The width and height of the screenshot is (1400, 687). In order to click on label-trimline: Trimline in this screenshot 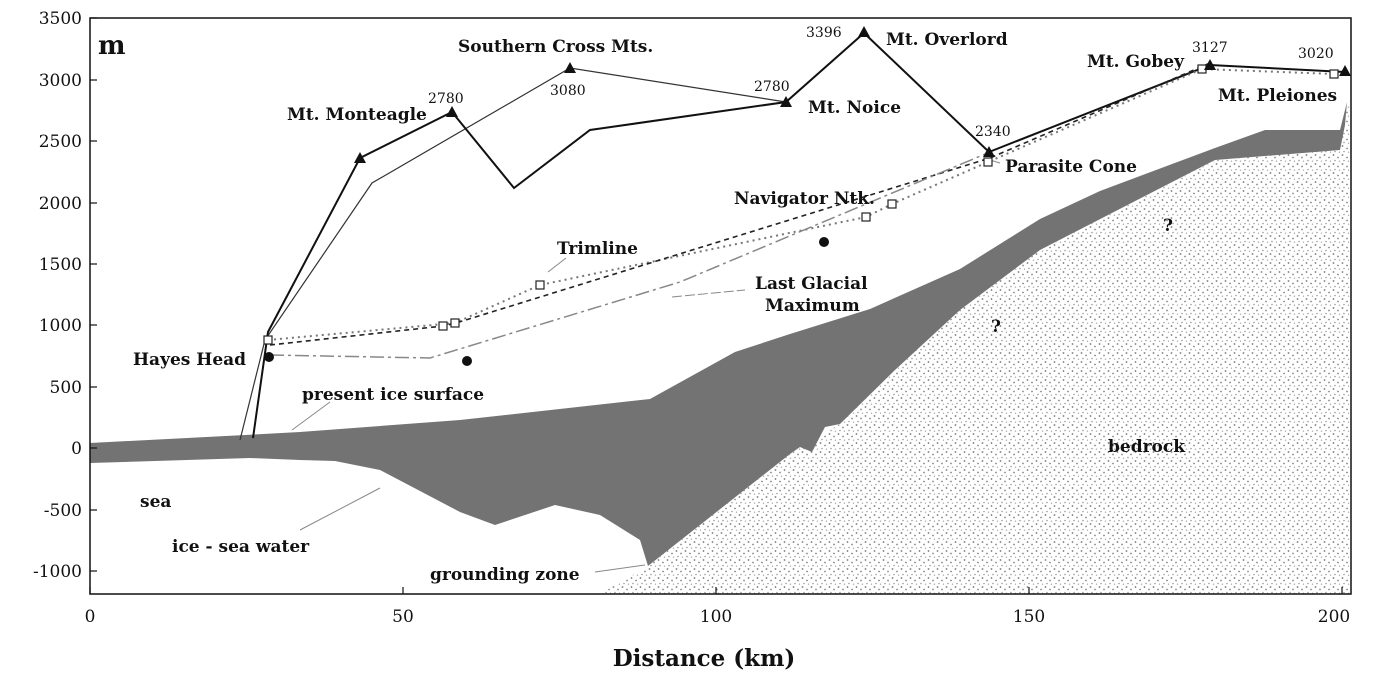, I will do `click(597, 249)`.